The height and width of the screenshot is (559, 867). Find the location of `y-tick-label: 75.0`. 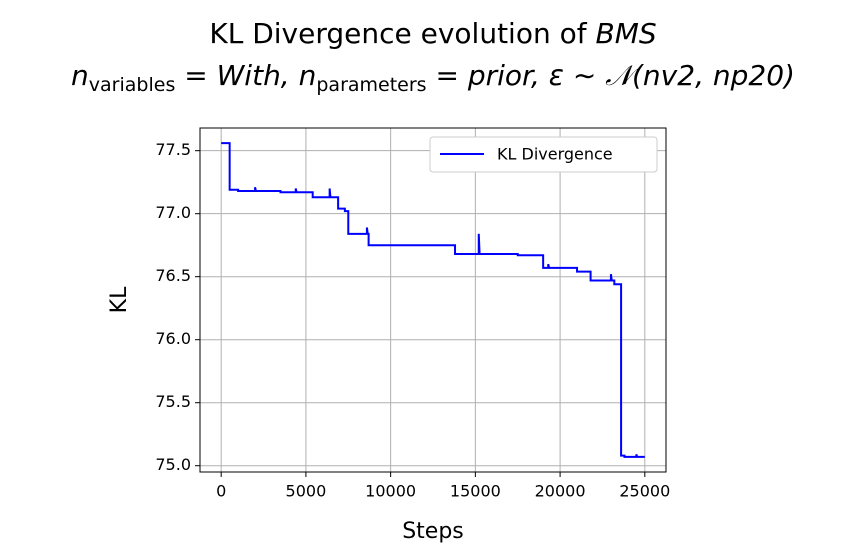

y-tick-label: 75.0 is located at coordinates (173, 464).